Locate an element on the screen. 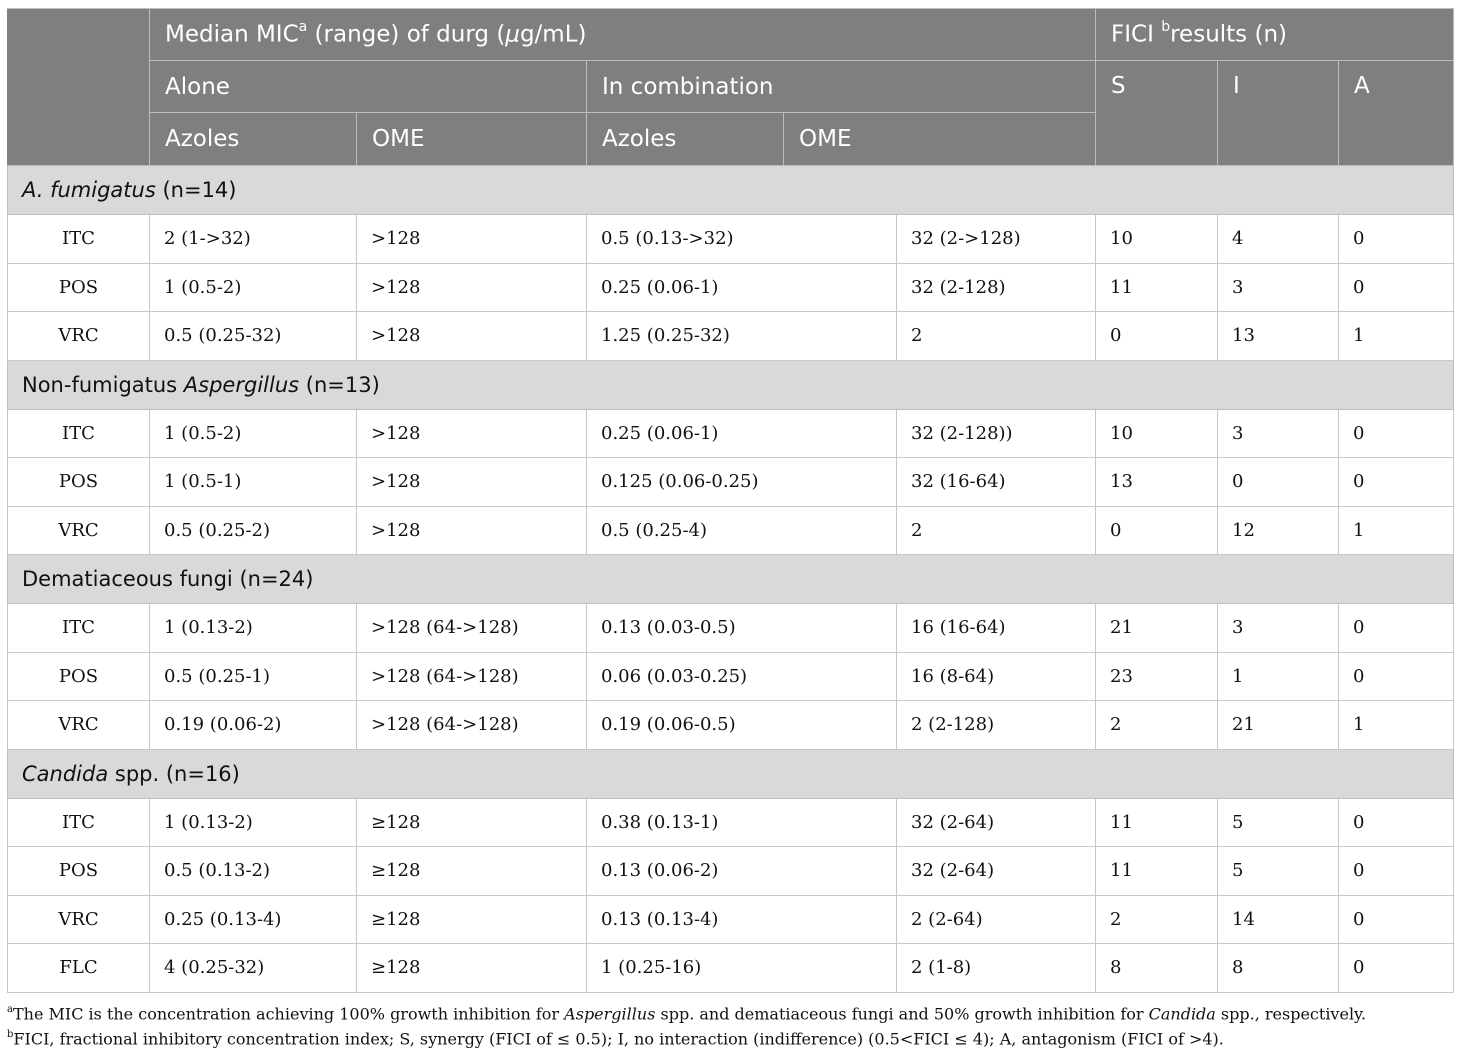 This screenshot has width=1460, height=1053. azoles-alone-value: 4 (0.25-32) is located at coordinates (253, 968).